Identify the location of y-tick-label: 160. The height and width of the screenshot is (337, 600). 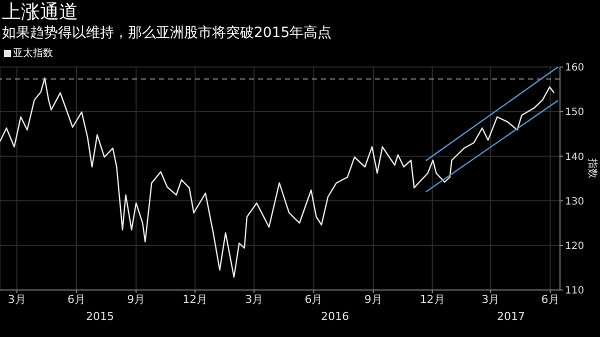
(574, 68).